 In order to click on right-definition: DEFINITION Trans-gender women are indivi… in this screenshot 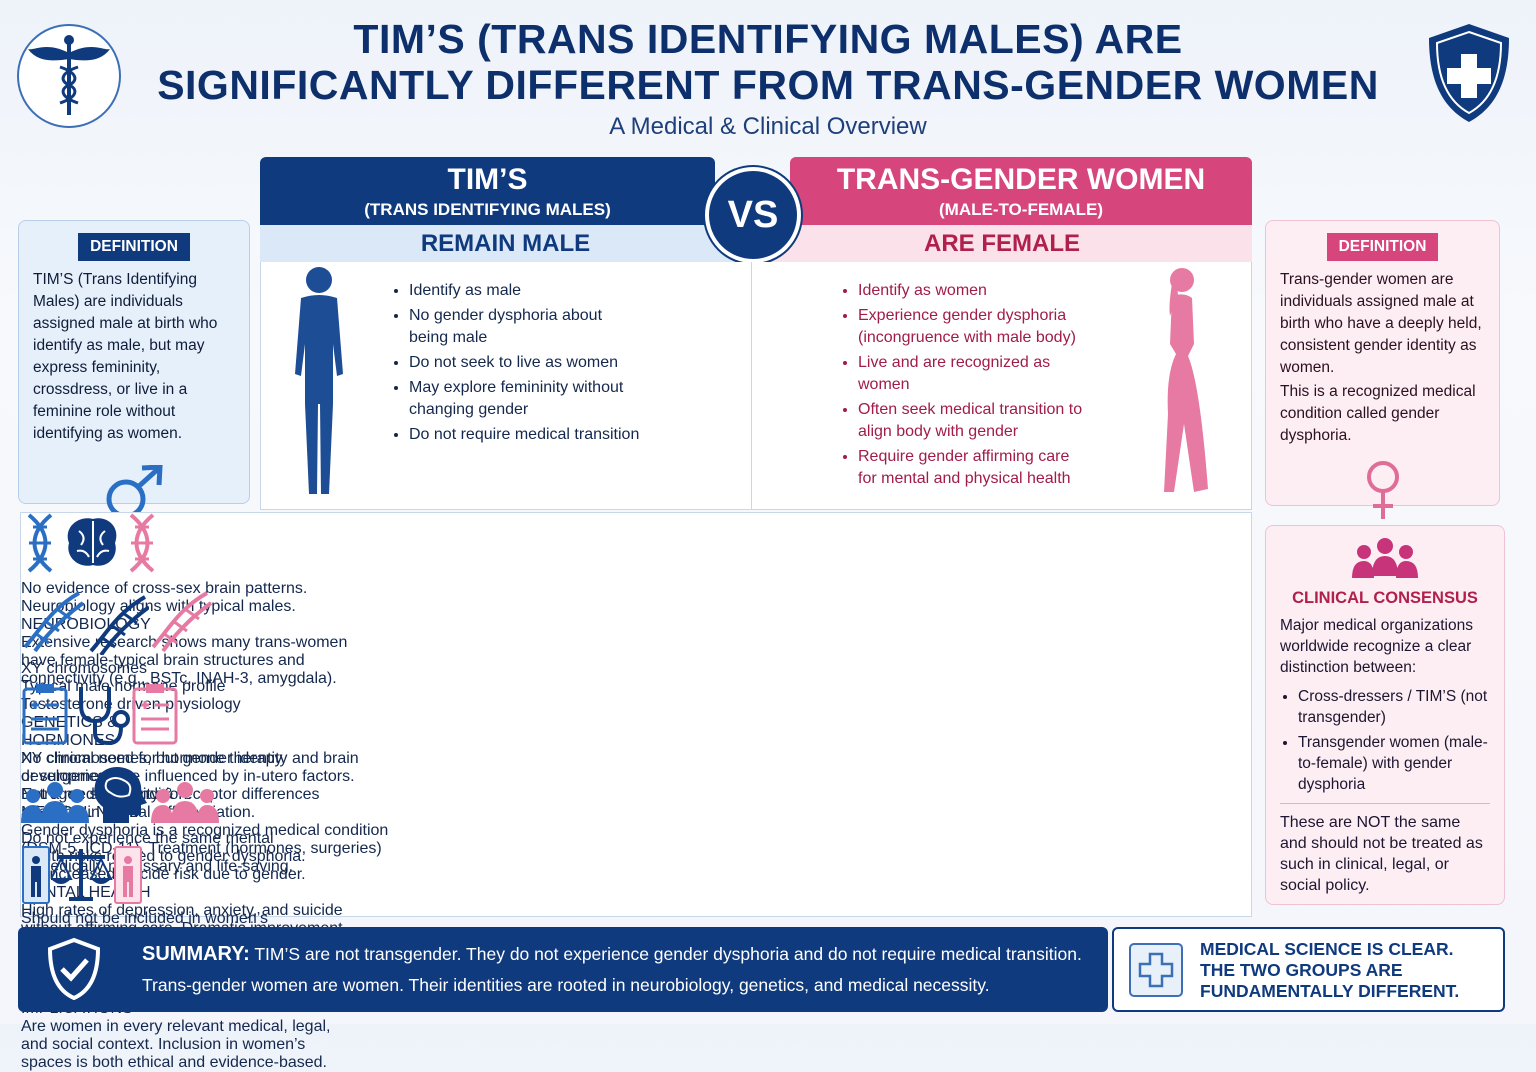, I will do `click(1382, 369)`.